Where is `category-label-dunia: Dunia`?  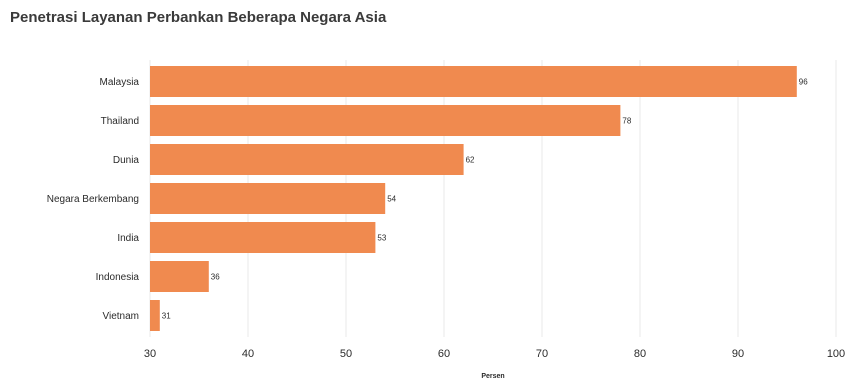 category-label-dunia: Dunia is located at coordinates (126, 160).